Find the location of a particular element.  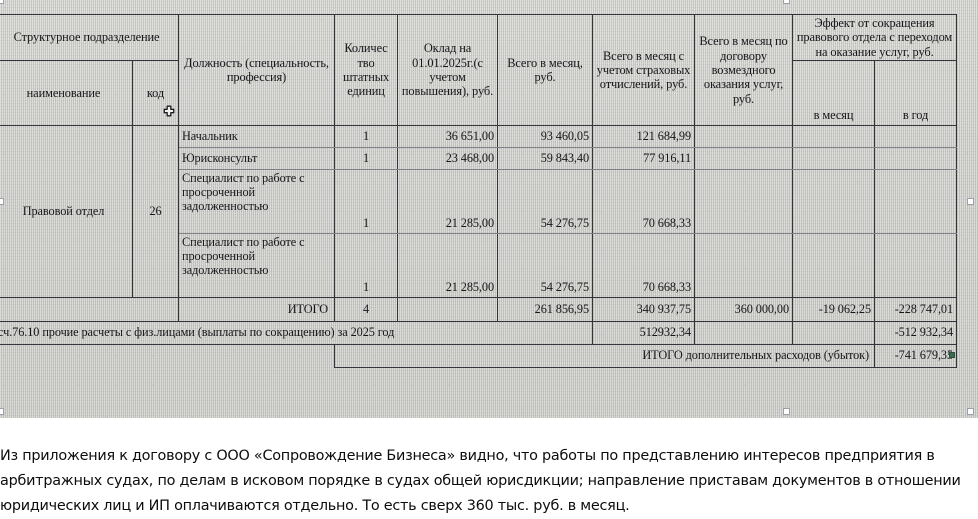

cell-total-month: 93 460,05 is located at coordinates (545, 137).